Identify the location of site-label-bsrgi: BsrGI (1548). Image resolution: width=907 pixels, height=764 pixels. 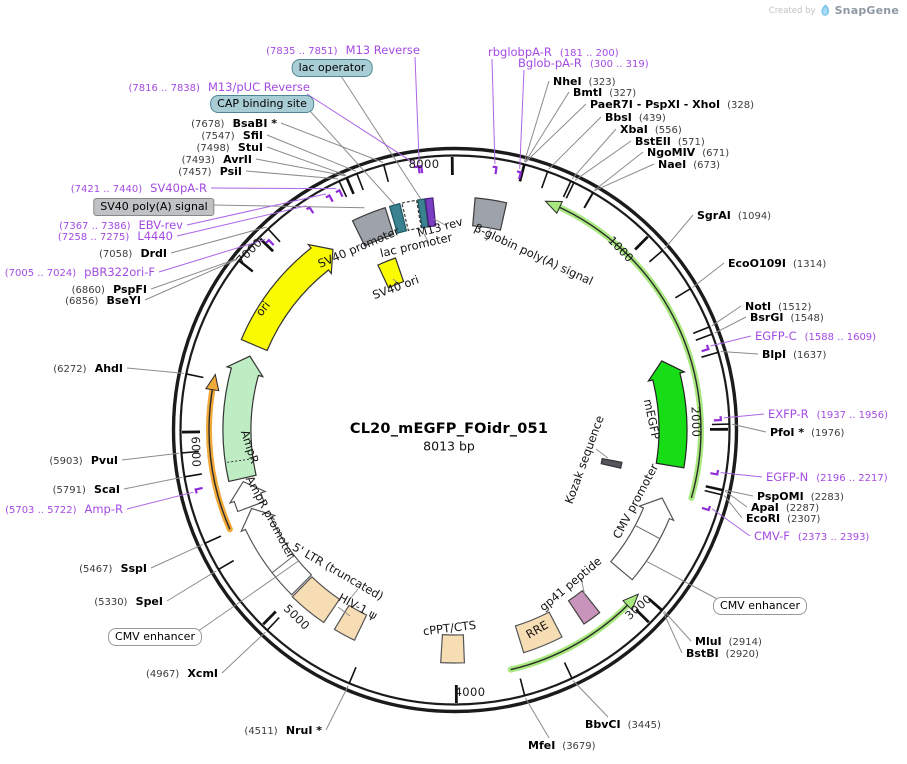
(787, 317).